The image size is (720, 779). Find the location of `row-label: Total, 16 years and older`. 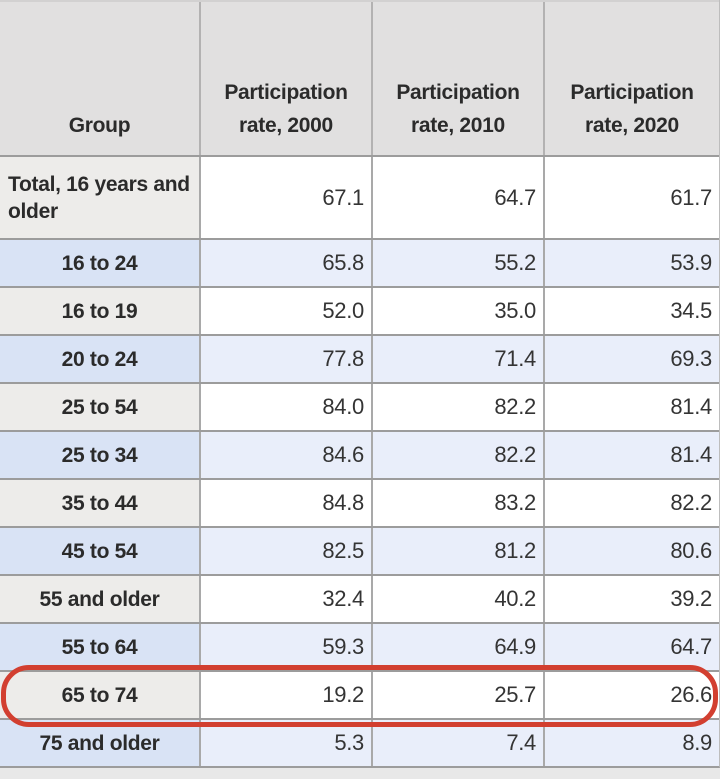

row-label: Total, 16 years and older is located at coordinates (99, 197).